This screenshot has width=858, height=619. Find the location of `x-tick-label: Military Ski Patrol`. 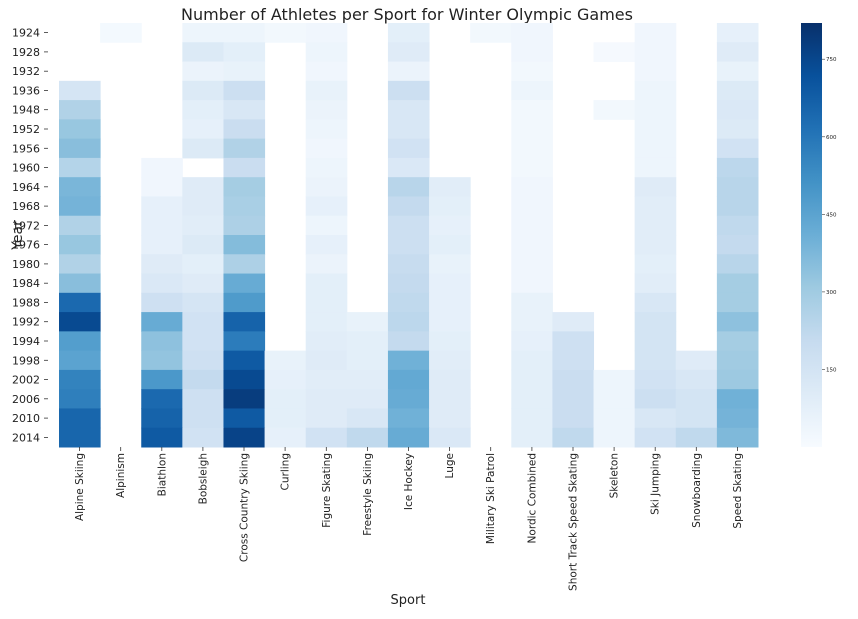

x-tick-label: Military Ski Patrol is located at coordinates (491, 498).